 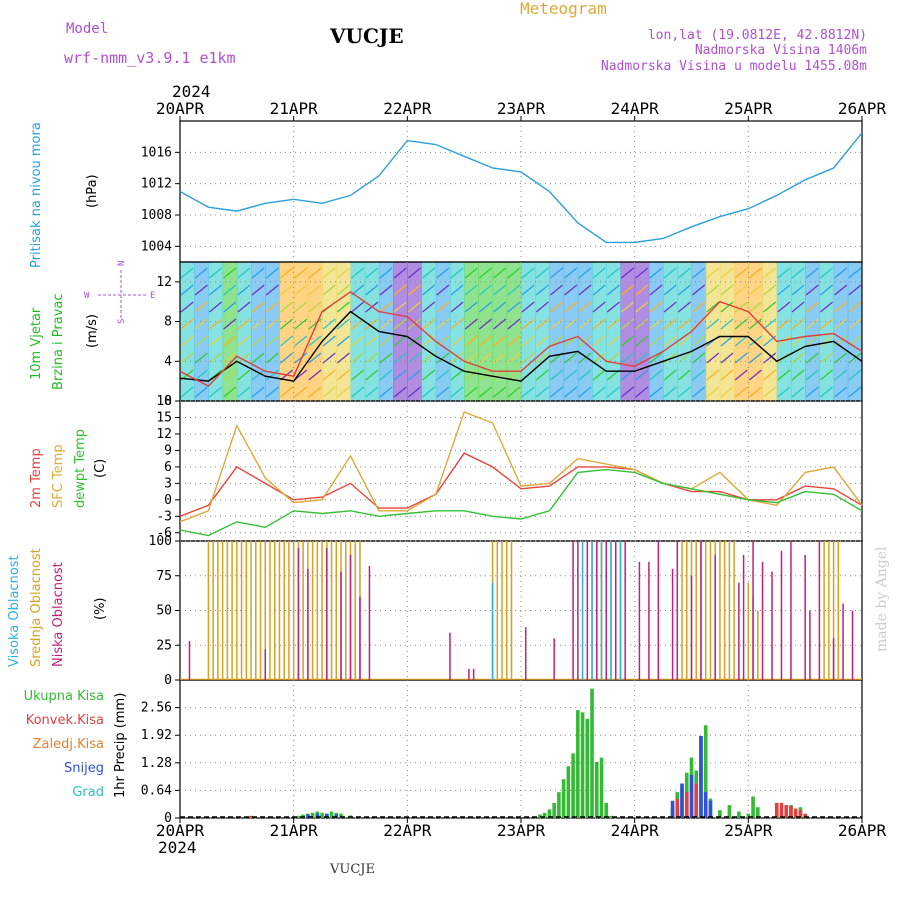 I want to click on temp-ytick-label: 15, so click(x=164, y=417).